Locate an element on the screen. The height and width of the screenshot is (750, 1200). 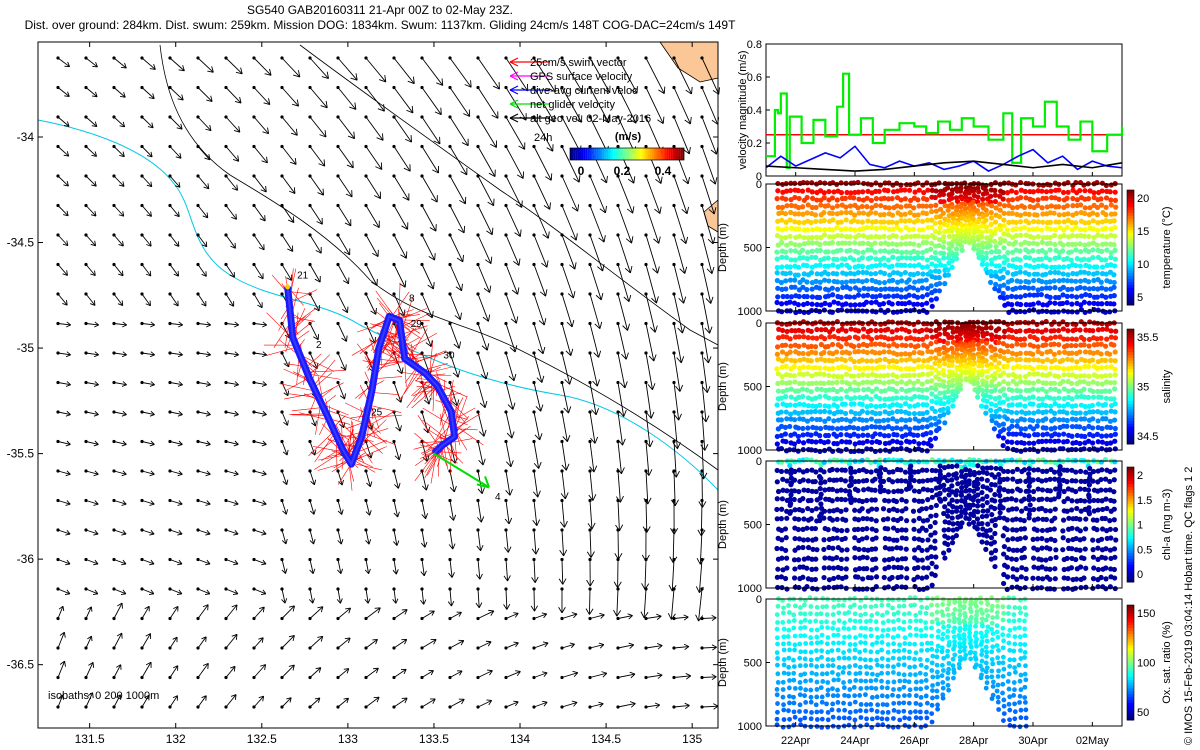
y-tick-label: -34.5 is located at coordinates (21, 243).